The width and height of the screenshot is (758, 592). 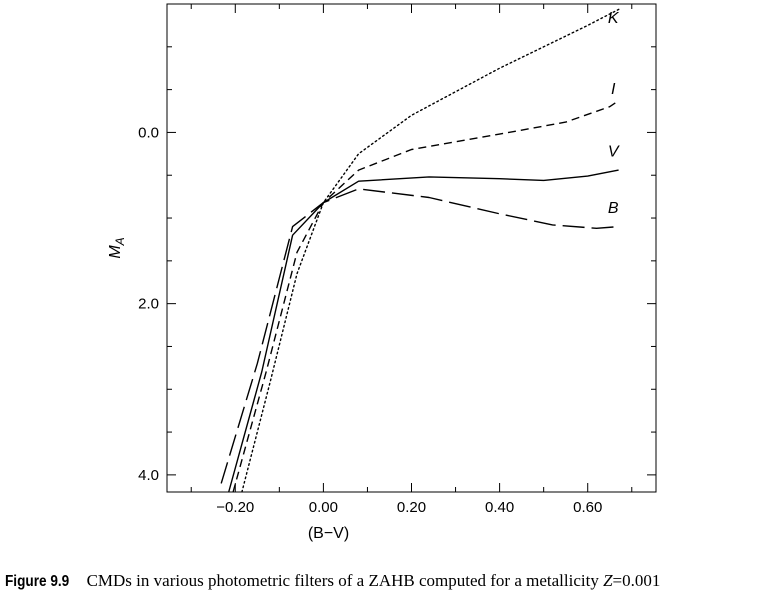 I want to click on y-tick-label: 2.0, so click(x=148, y=304).